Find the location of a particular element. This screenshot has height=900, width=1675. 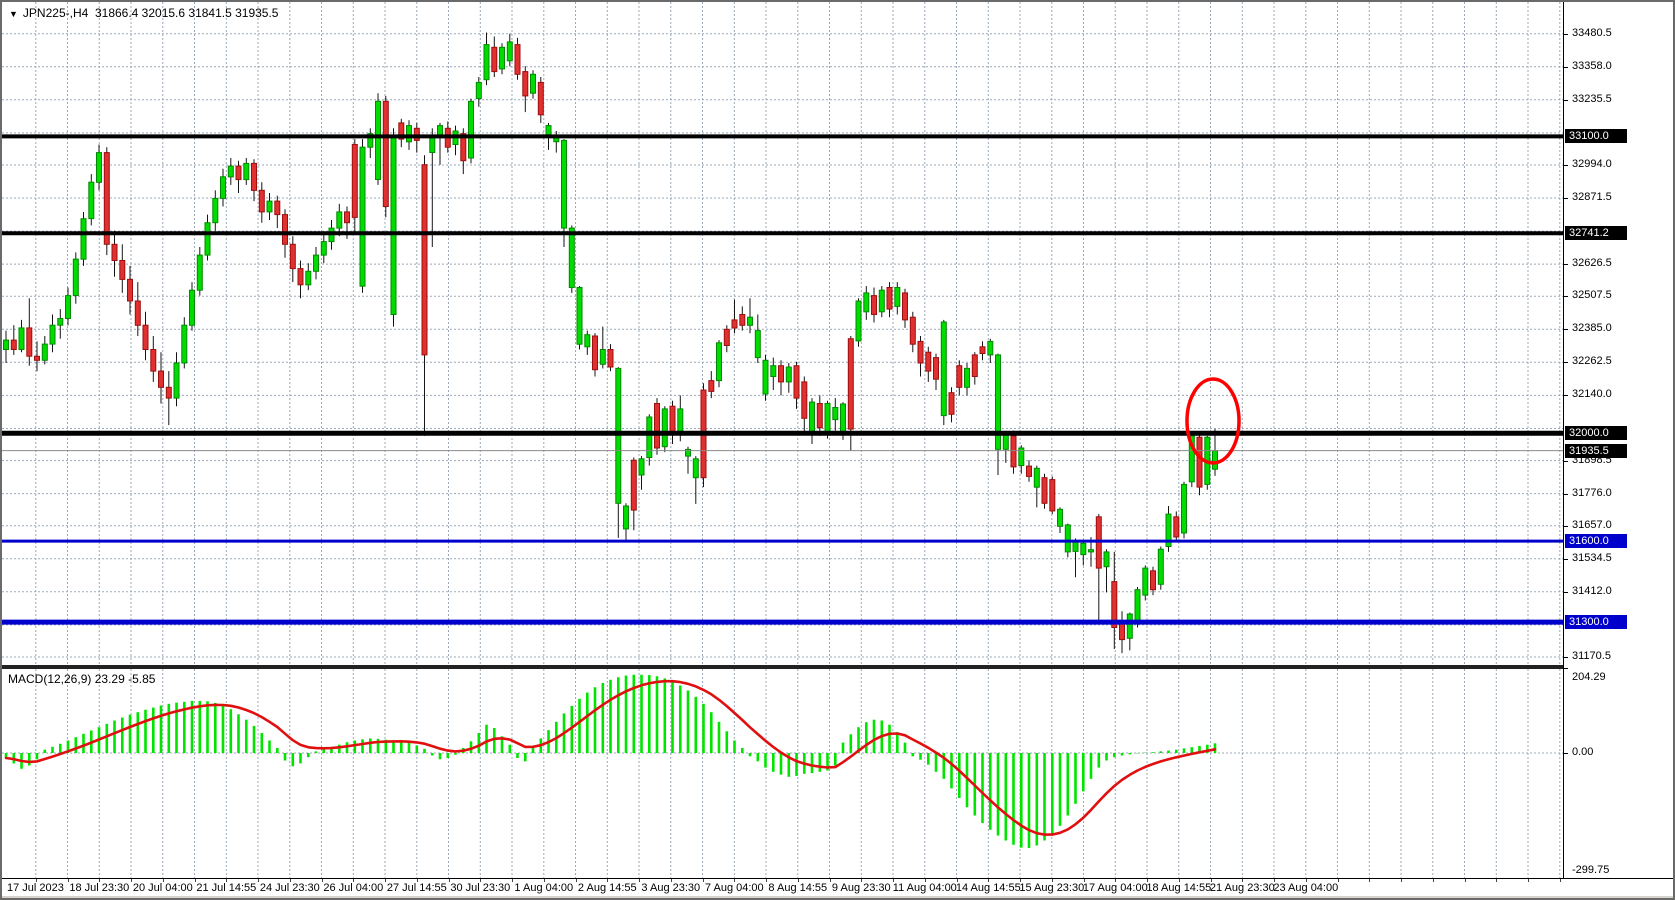

macd-indicator-label: MACD(12,26,9) 23.29 -5.85 is located at coordinates (82, 679).